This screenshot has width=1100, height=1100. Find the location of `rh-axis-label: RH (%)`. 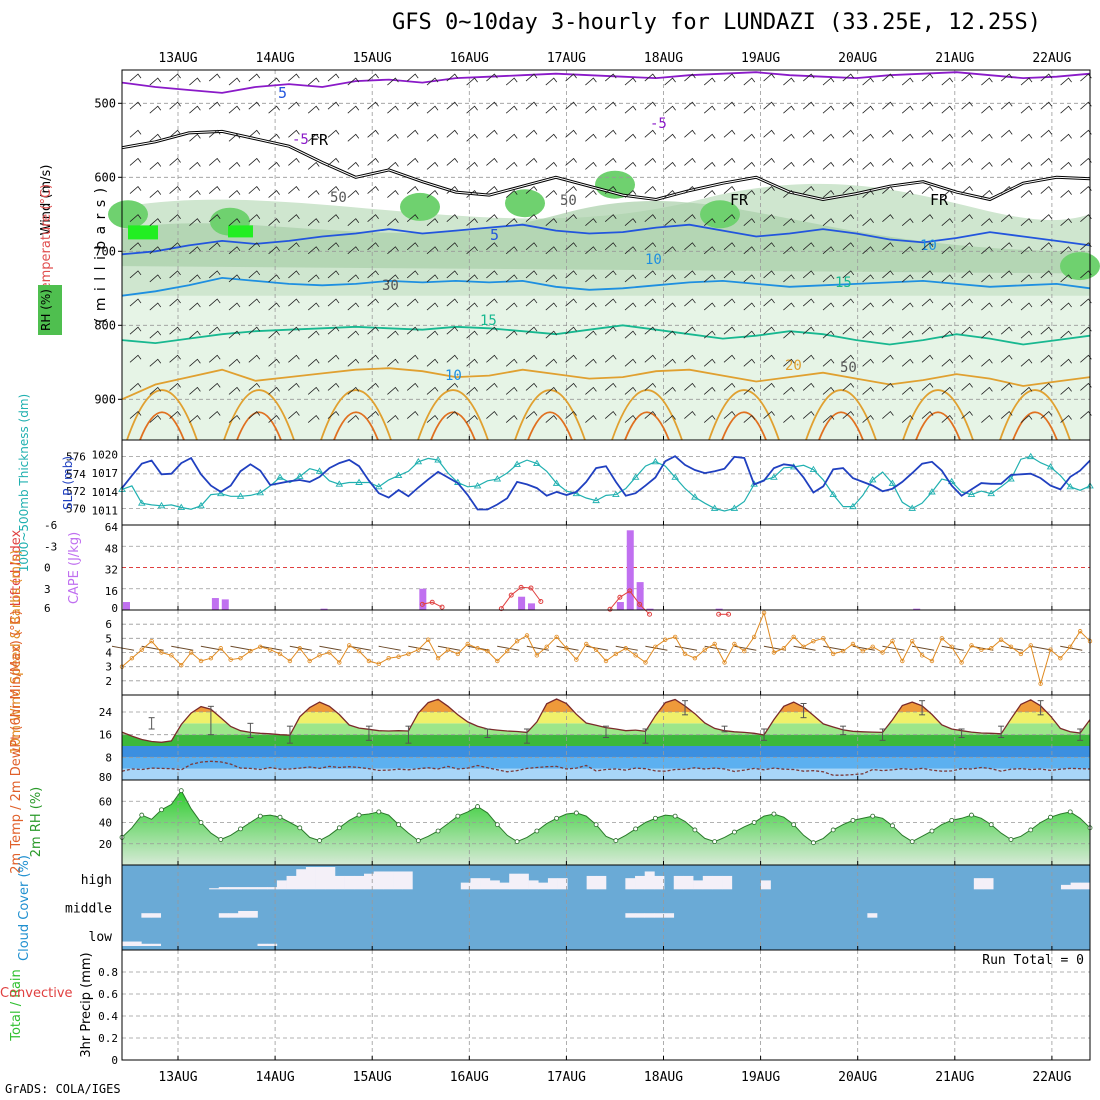

rh-axis-label: RH (%) is located at coordinates (46, 310).